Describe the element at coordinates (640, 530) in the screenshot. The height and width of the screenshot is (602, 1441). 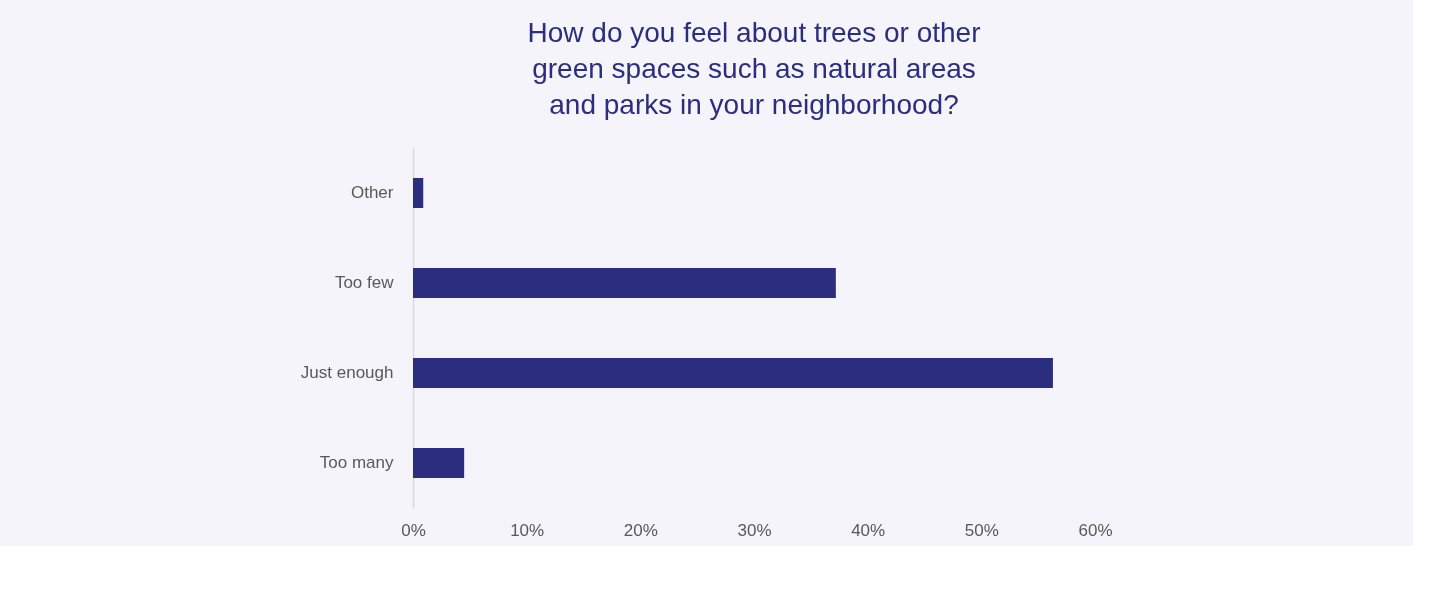
I see `x-tick-label: 20%` at that location.